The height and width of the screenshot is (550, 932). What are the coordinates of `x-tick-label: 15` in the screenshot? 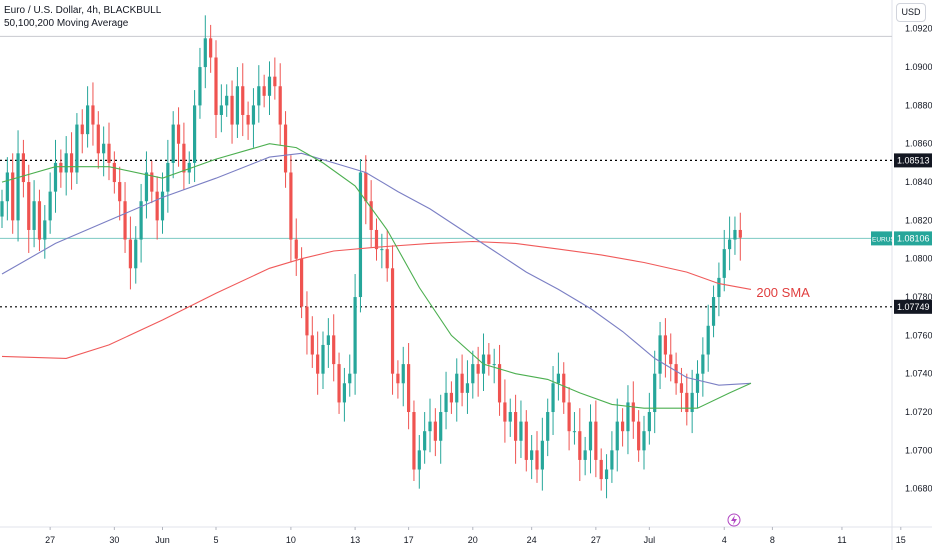 It's located at (901, 540).